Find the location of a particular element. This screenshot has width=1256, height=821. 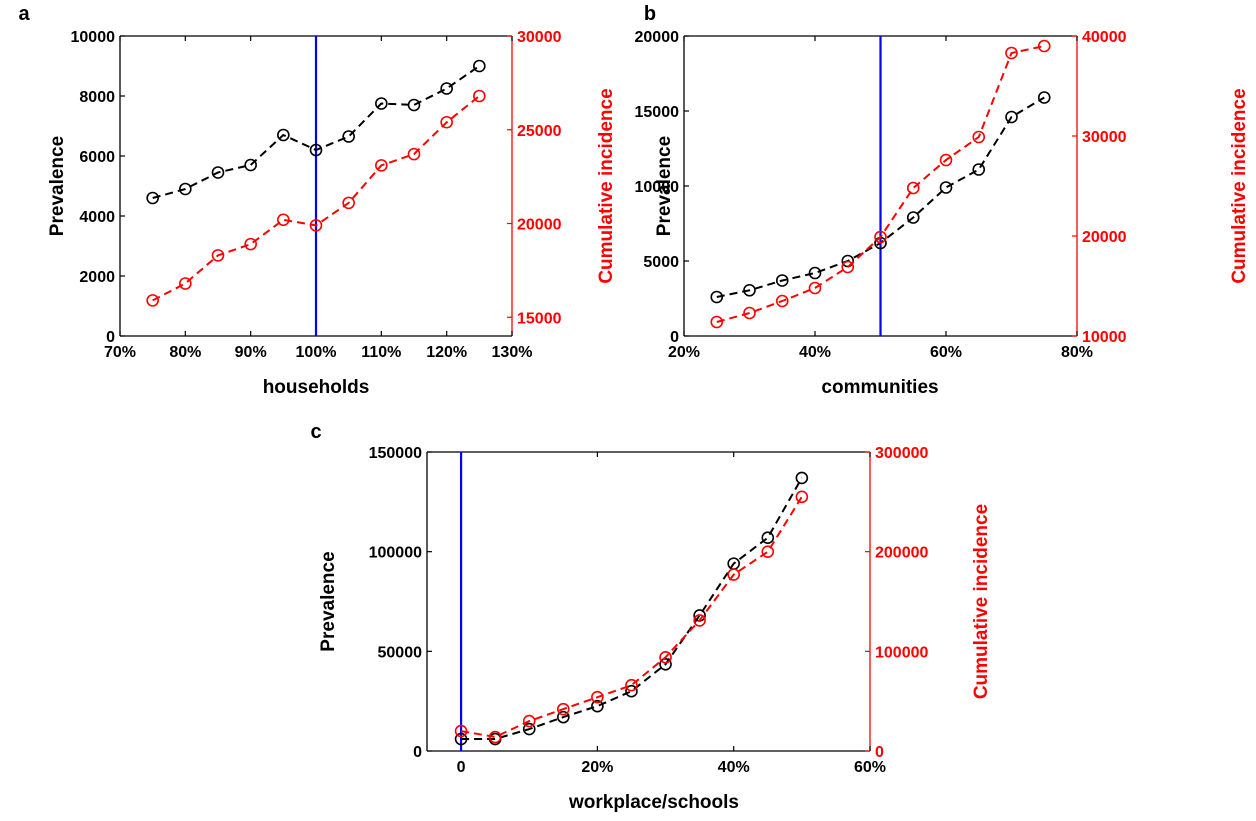

x-tick-label: 110% is located at coordinates (381, 352).